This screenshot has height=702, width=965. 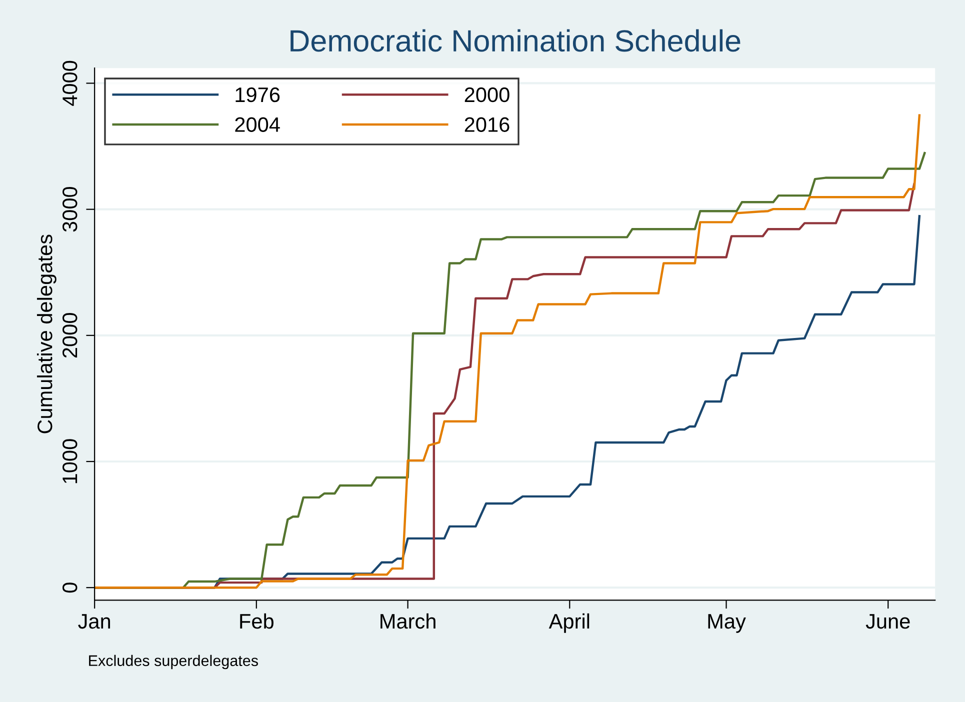 What do you see at coordinates (727, 623) in the screenshot?
I see `x-tick-label: May` at bounding box center [727, 623].